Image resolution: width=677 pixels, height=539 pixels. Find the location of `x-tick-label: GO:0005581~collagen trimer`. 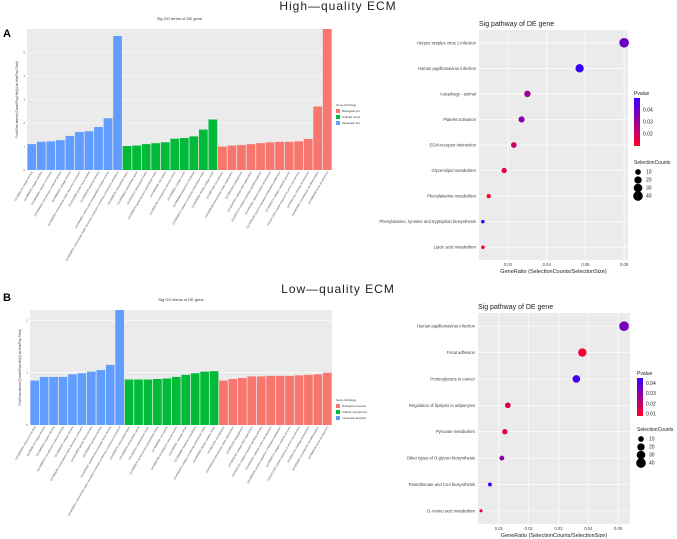

x-tick-label: GO:0005581~collagen trimer is located at coordinates (176, 185).